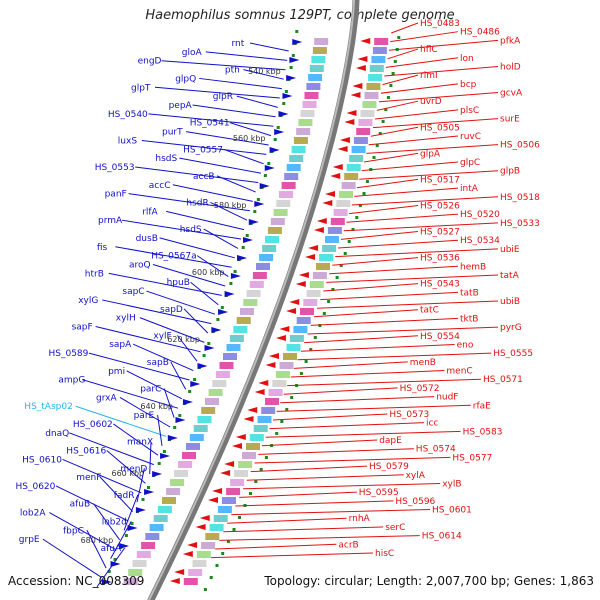  What do you see at coordinates (442, 537) in the screenshot?
I see `gene-label-right: HS_0614` at bounding box center [442, 537].